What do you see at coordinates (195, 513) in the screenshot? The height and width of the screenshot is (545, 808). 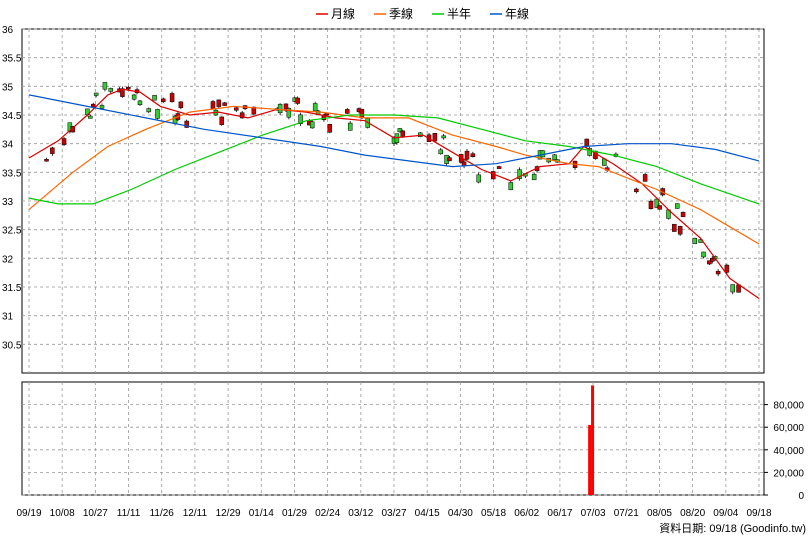 I see `x-tick-label: 12/11` at bounding box center [195, 513].